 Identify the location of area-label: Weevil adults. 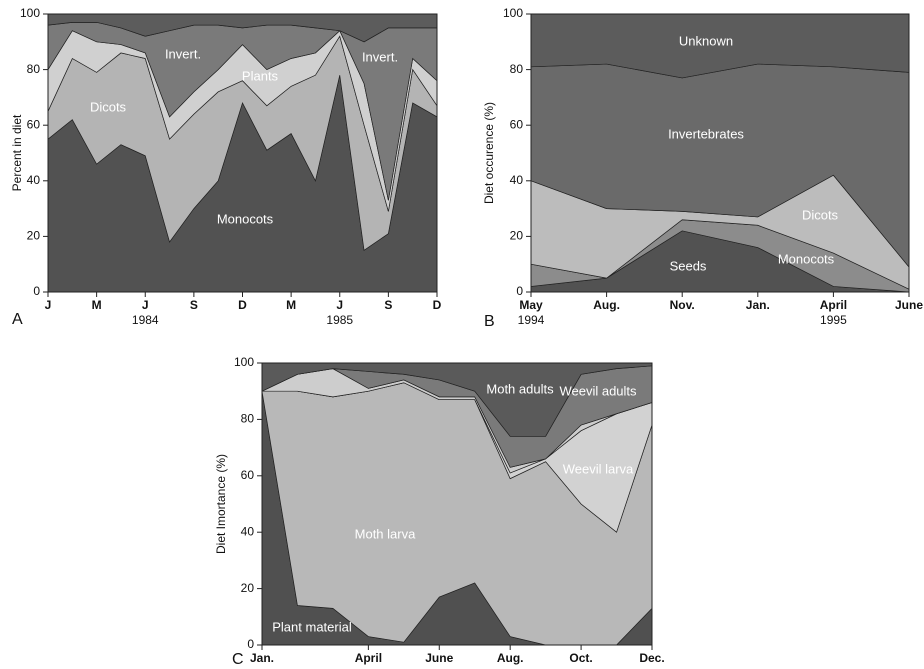
(598, 390).